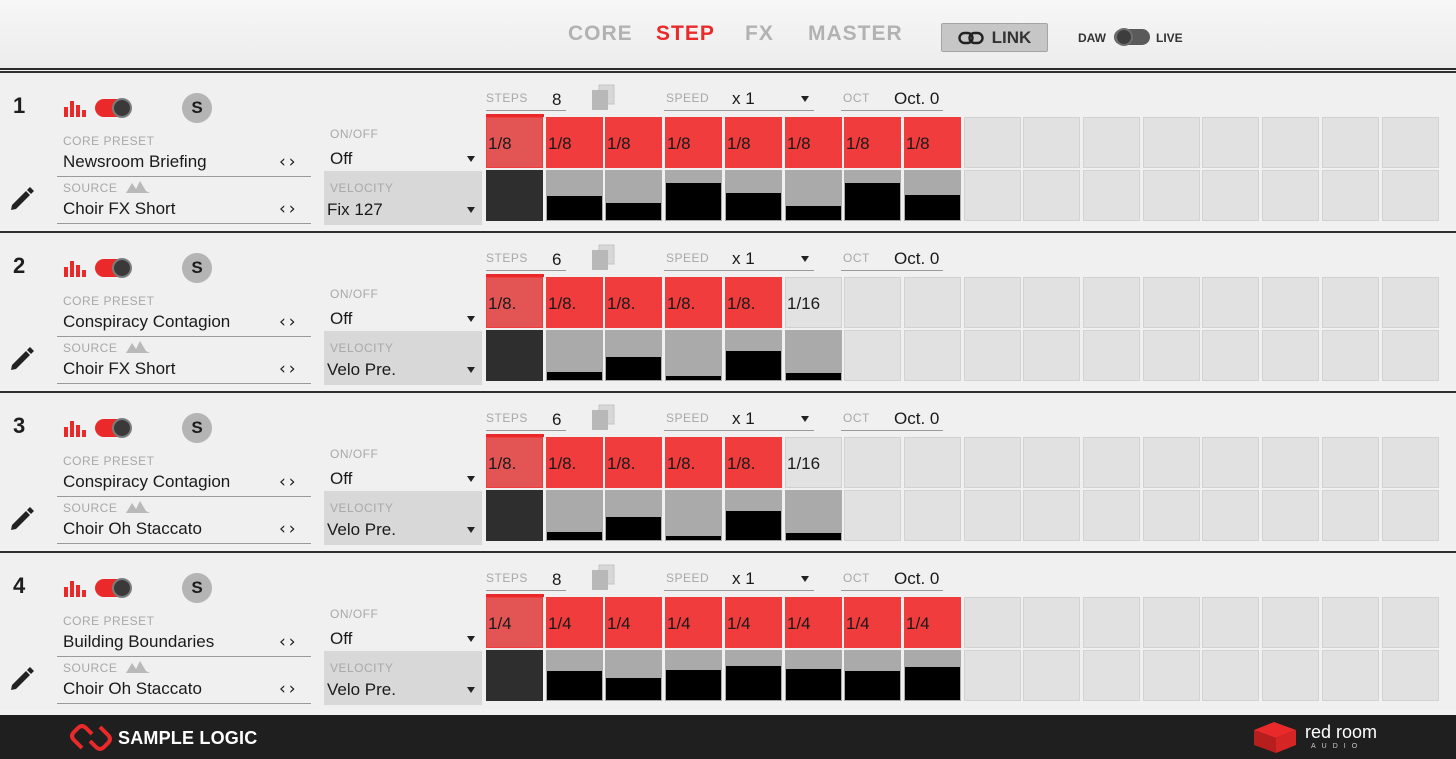  I want to click on tab-fx: FX, so click(759, 33).